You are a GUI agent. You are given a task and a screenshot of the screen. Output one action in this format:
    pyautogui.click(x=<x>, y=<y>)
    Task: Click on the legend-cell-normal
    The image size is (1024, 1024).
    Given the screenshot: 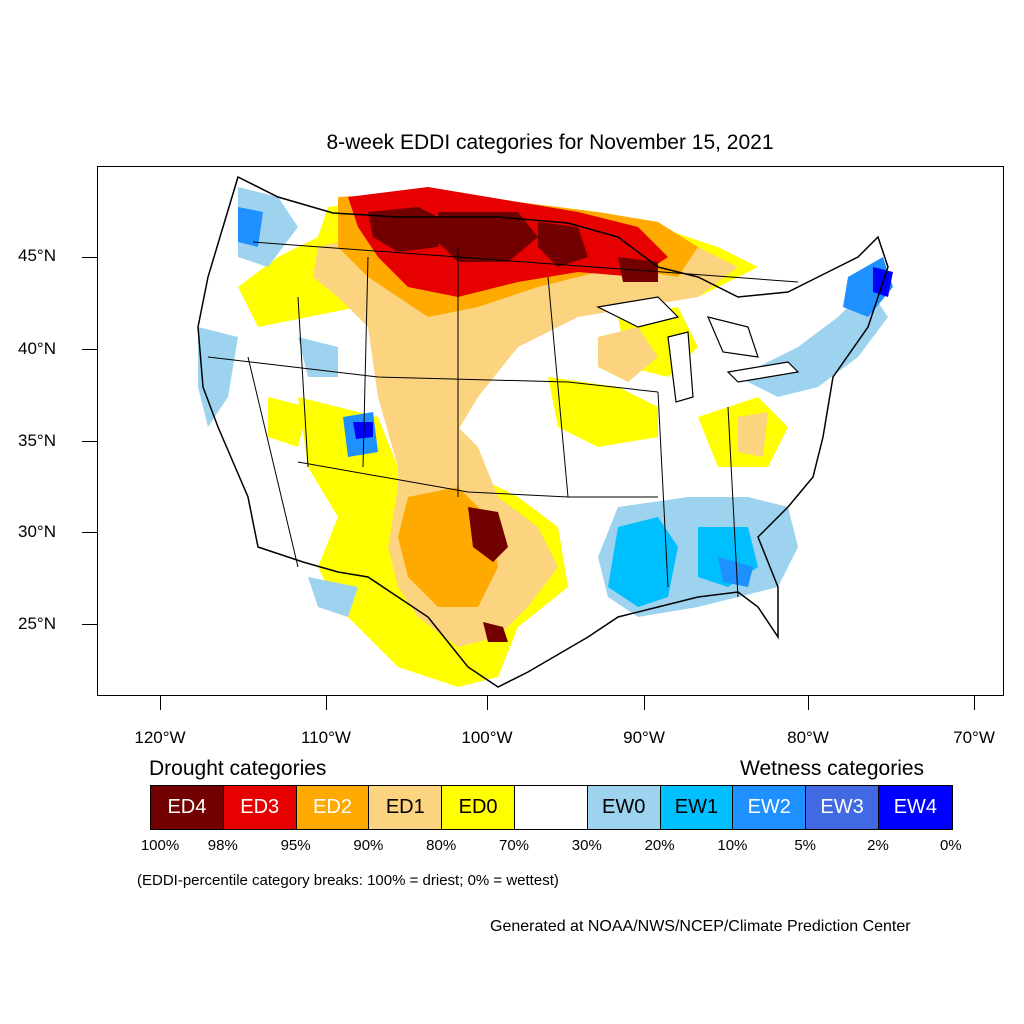 What is the action you would take?
    pyautogui.click(x=551, y=807)
    